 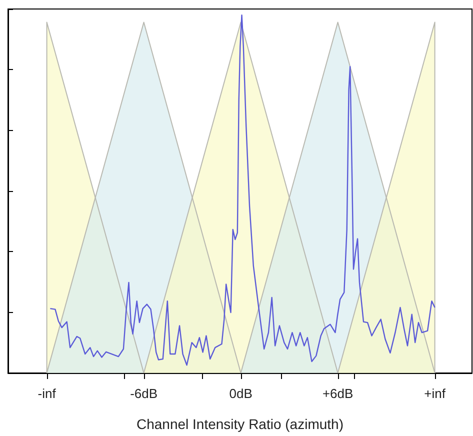 What do you see at coordinates (338, 393) in the screenshot?
I see `x-tick-label: +6dB` at bounding box center [338, 393].